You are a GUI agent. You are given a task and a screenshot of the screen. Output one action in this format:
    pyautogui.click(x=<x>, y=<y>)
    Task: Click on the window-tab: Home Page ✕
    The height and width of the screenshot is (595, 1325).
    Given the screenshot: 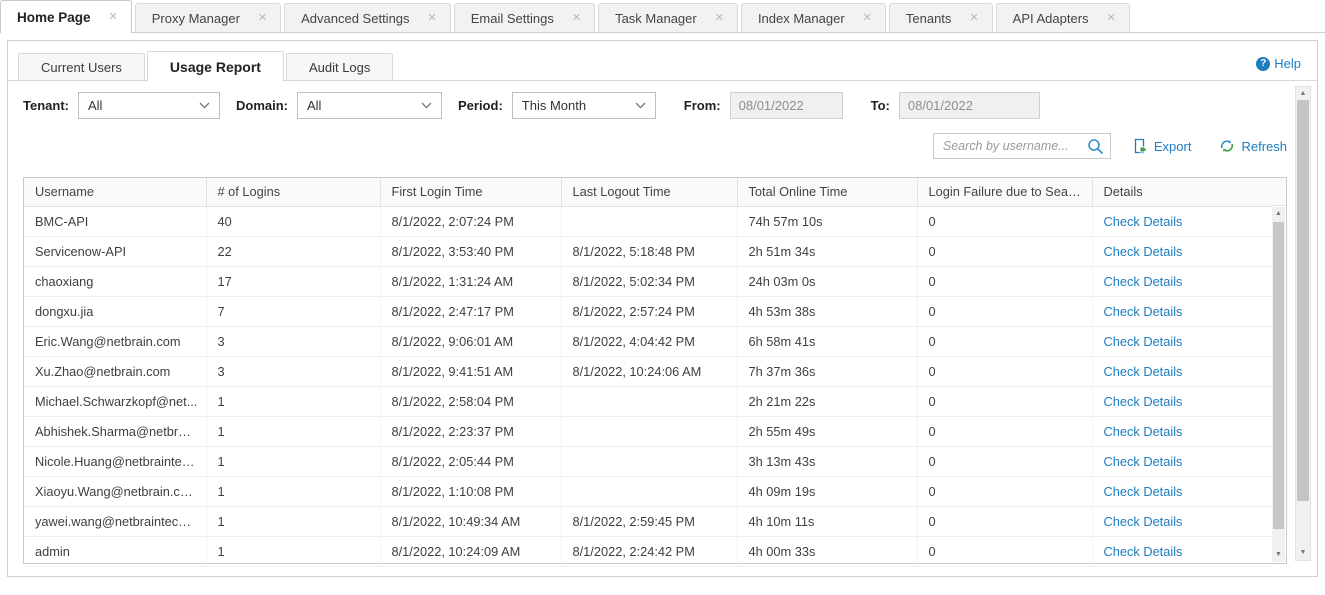 What is the action you would take?
    pyautogui.click(x=66, y=16)
    